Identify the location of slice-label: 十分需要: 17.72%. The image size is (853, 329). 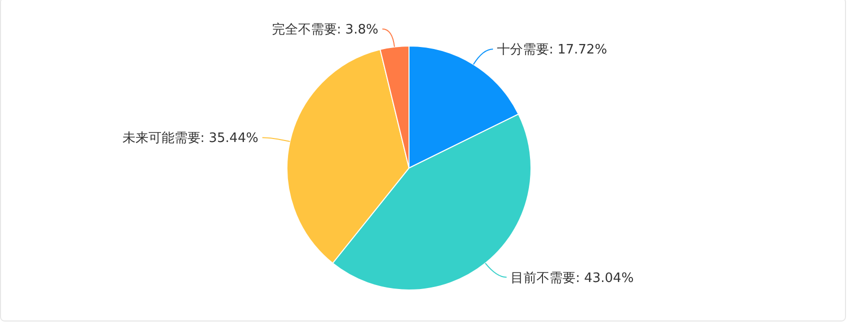
(552, 50).